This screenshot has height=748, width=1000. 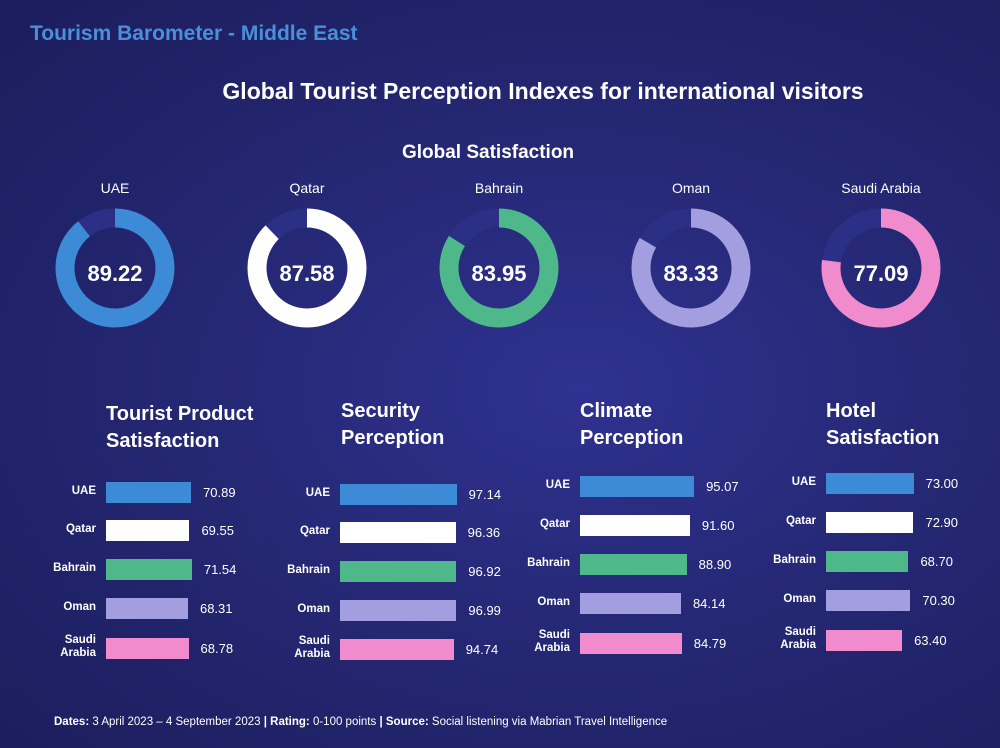 What do you see at coordinates (380, 411) in the screenshot?
I see `bar-panel-title-line: Security` at bounding box center [380, 411].